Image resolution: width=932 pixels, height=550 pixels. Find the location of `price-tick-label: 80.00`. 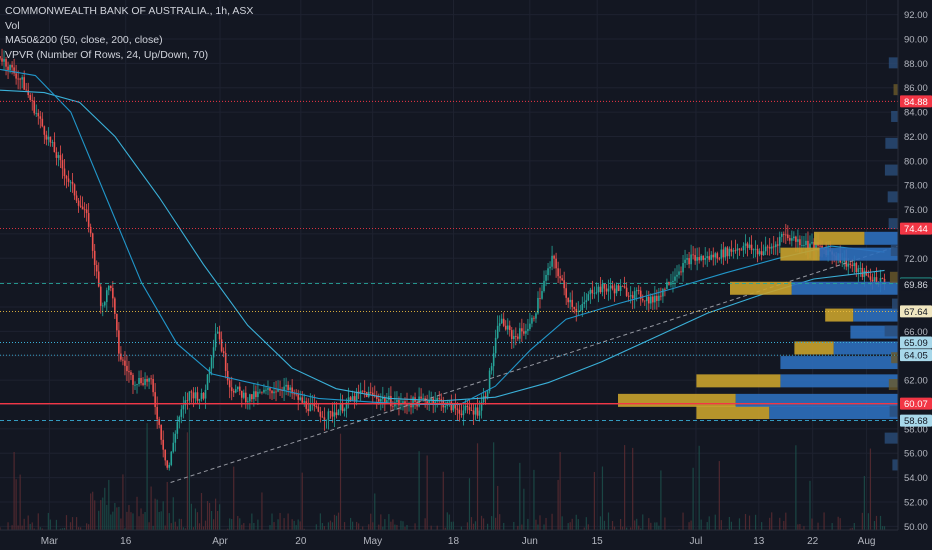

price-tick-label: 80.00 is located at coordinates (916, 161).